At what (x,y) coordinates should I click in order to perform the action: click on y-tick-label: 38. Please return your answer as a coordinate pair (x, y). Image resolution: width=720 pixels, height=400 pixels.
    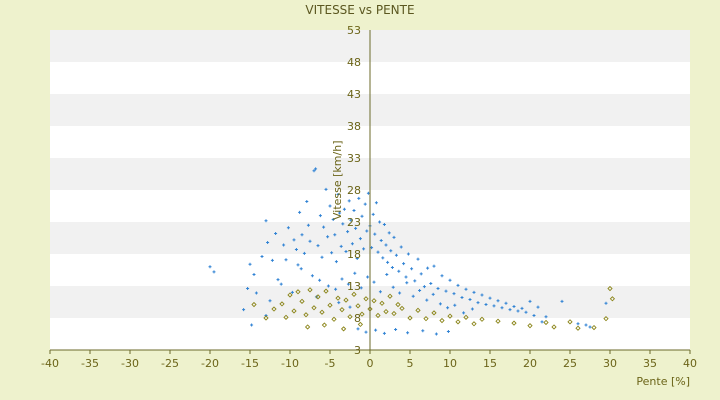
    Looking at the image, I should click on (354, 126).